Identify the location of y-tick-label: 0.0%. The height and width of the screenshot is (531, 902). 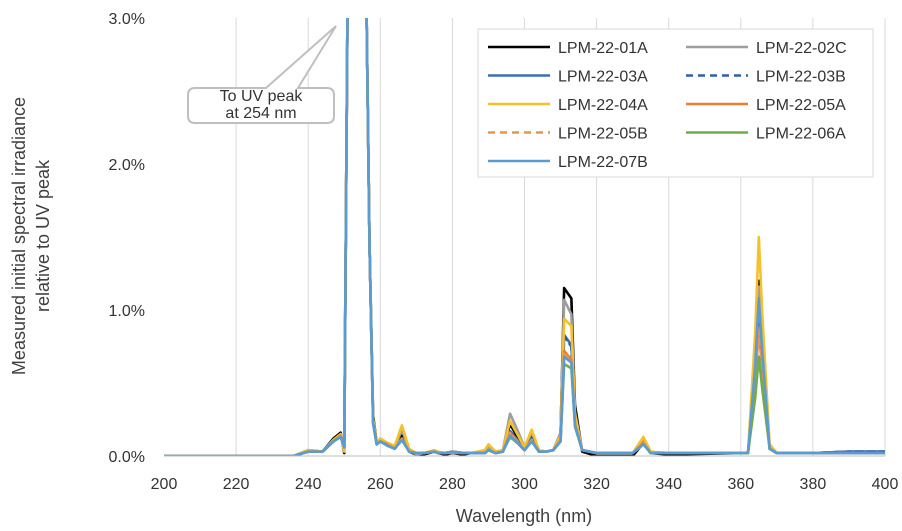
(127, 457).